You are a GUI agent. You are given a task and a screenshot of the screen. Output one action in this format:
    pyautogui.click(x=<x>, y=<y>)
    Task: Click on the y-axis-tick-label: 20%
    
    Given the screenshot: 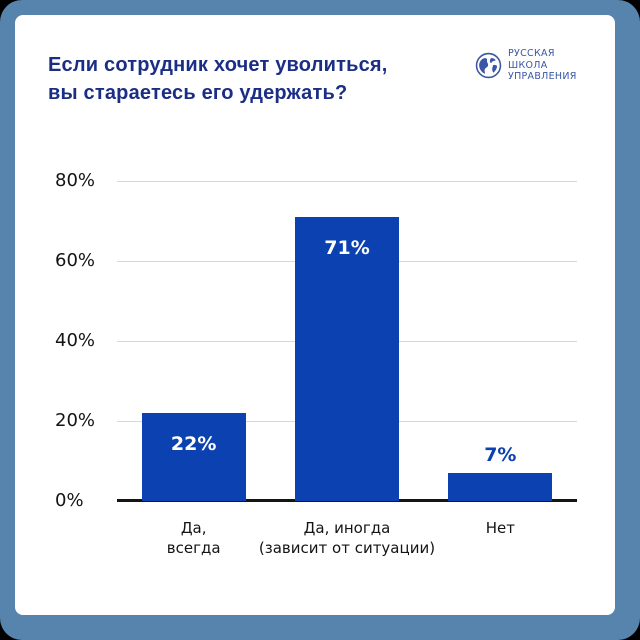 What is the action you would take?
    pyautogui.click(x=75, y=420)
    